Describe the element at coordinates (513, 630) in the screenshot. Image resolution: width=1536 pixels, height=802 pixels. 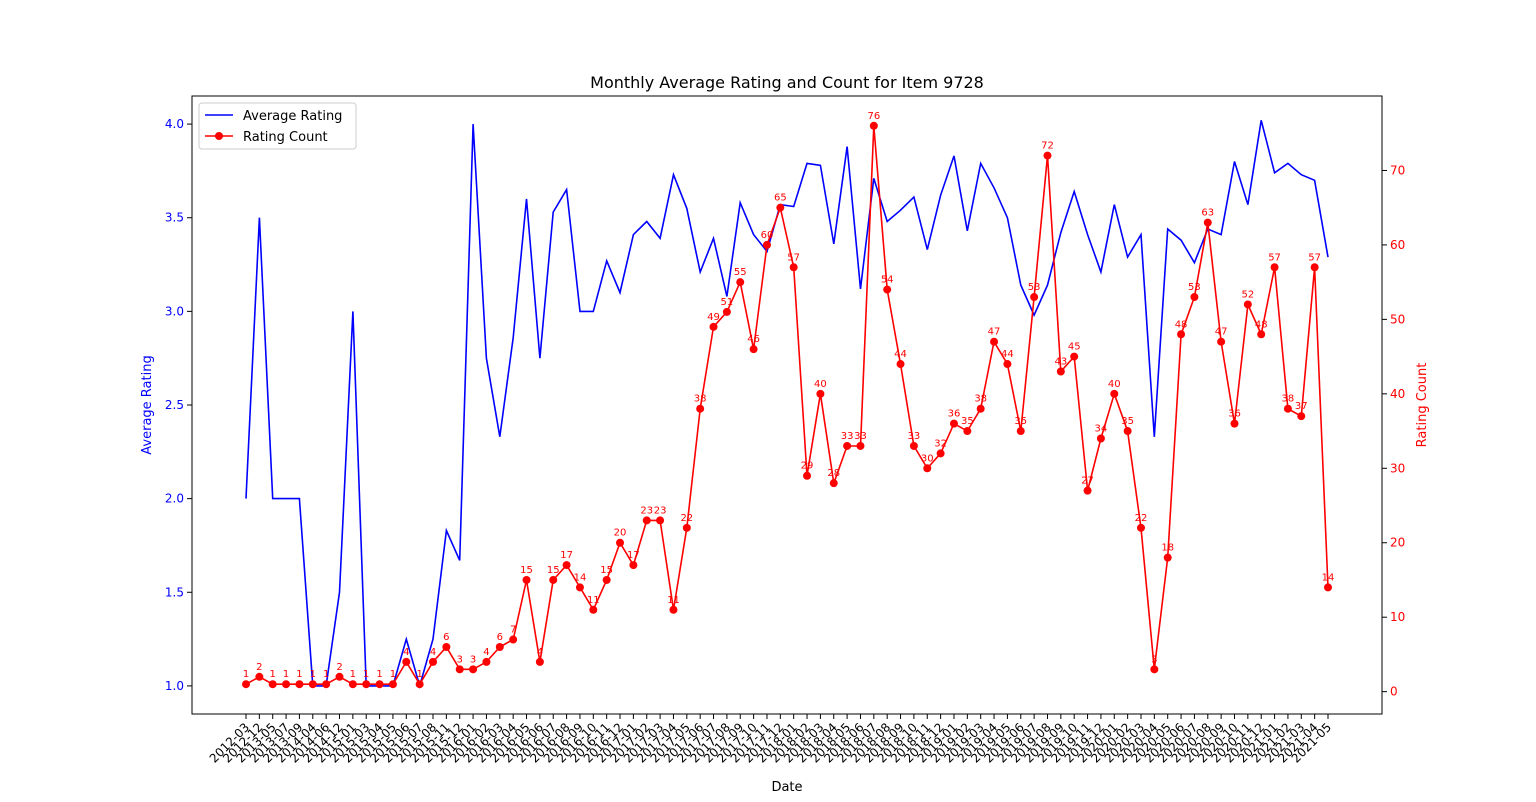
I see `rating-count-data-label: 7` at that location.